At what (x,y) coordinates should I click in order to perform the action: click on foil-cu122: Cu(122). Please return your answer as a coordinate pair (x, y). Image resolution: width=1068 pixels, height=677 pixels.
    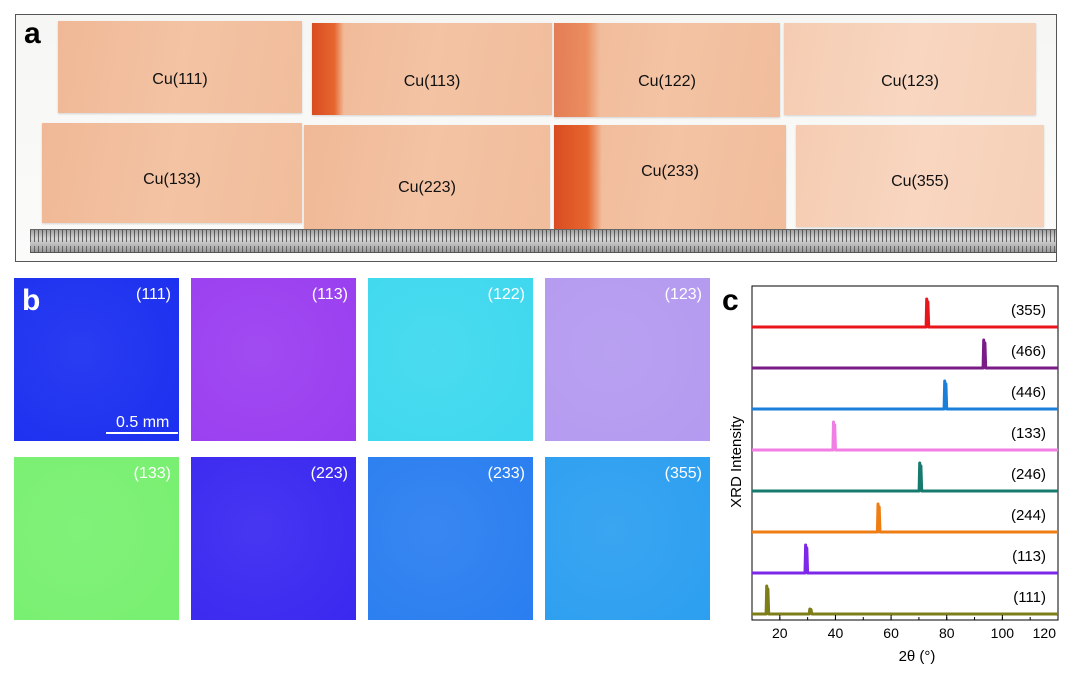
    Looking at the image, I should click on (667, 70).